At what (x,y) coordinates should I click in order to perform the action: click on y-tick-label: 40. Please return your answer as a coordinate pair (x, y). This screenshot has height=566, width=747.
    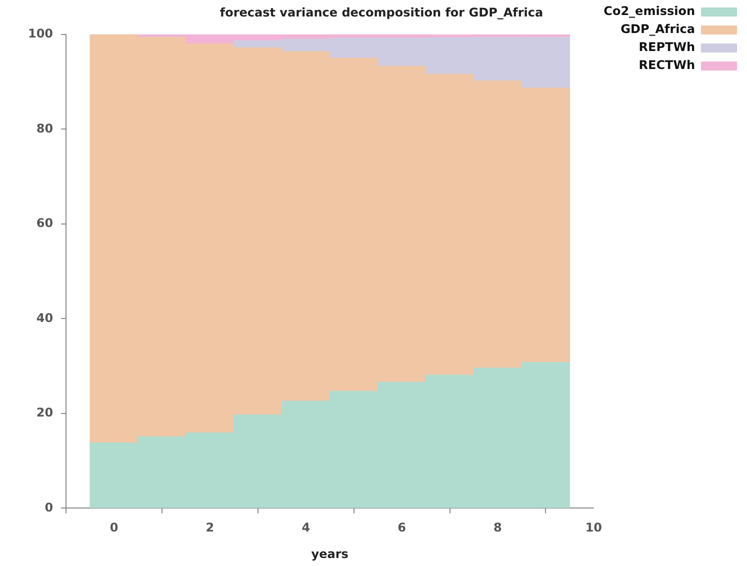
    Looking at the image, I should click on (45, 317).